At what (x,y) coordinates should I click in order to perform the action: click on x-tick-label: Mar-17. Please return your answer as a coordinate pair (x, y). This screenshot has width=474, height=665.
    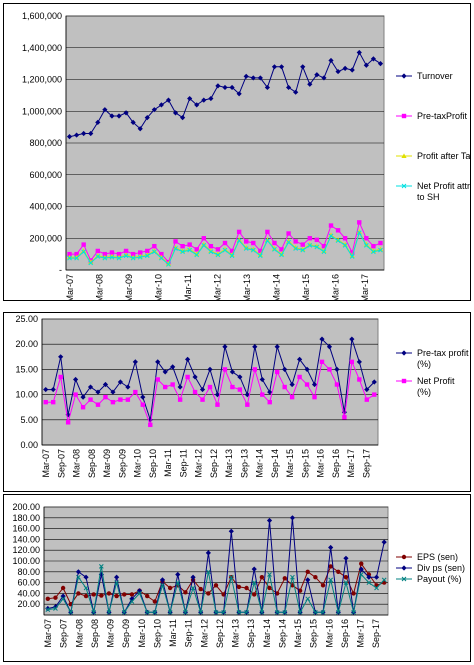
    Looking at the image, I should click on (351, 463).